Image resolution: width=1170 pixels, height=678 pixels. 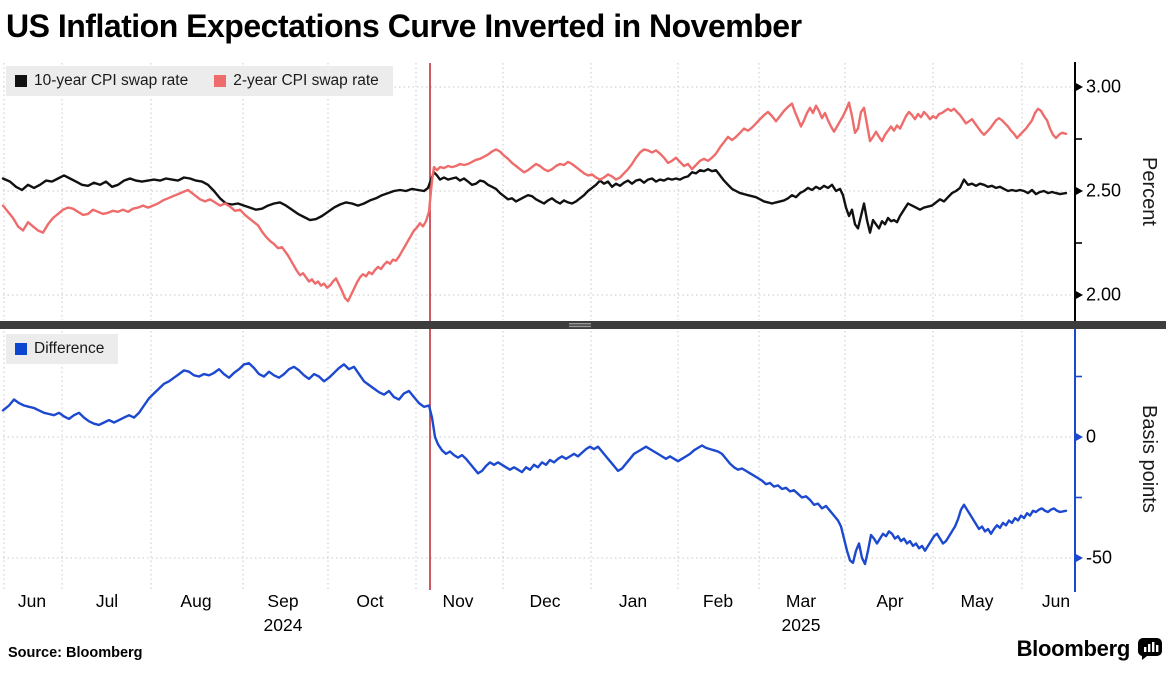 I want to click on legend-item-difference: Difference, so click(x=59, y=349).